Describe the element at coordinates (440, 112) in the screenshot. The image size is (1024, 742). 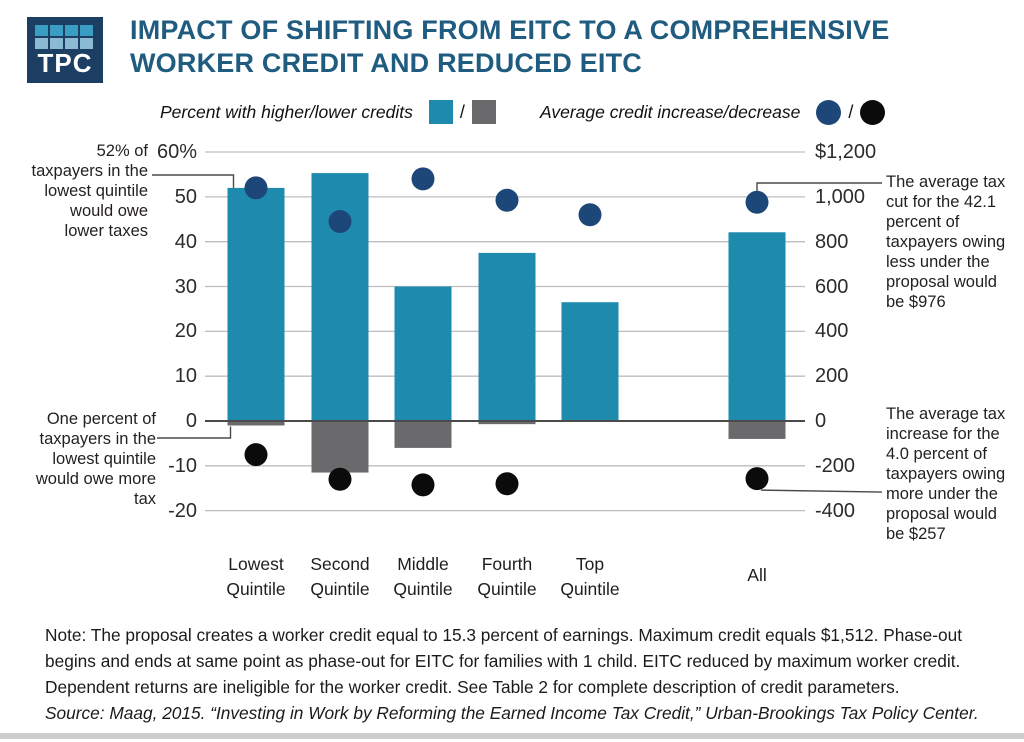
I see `legend-swatch-higher-credits` at that location.